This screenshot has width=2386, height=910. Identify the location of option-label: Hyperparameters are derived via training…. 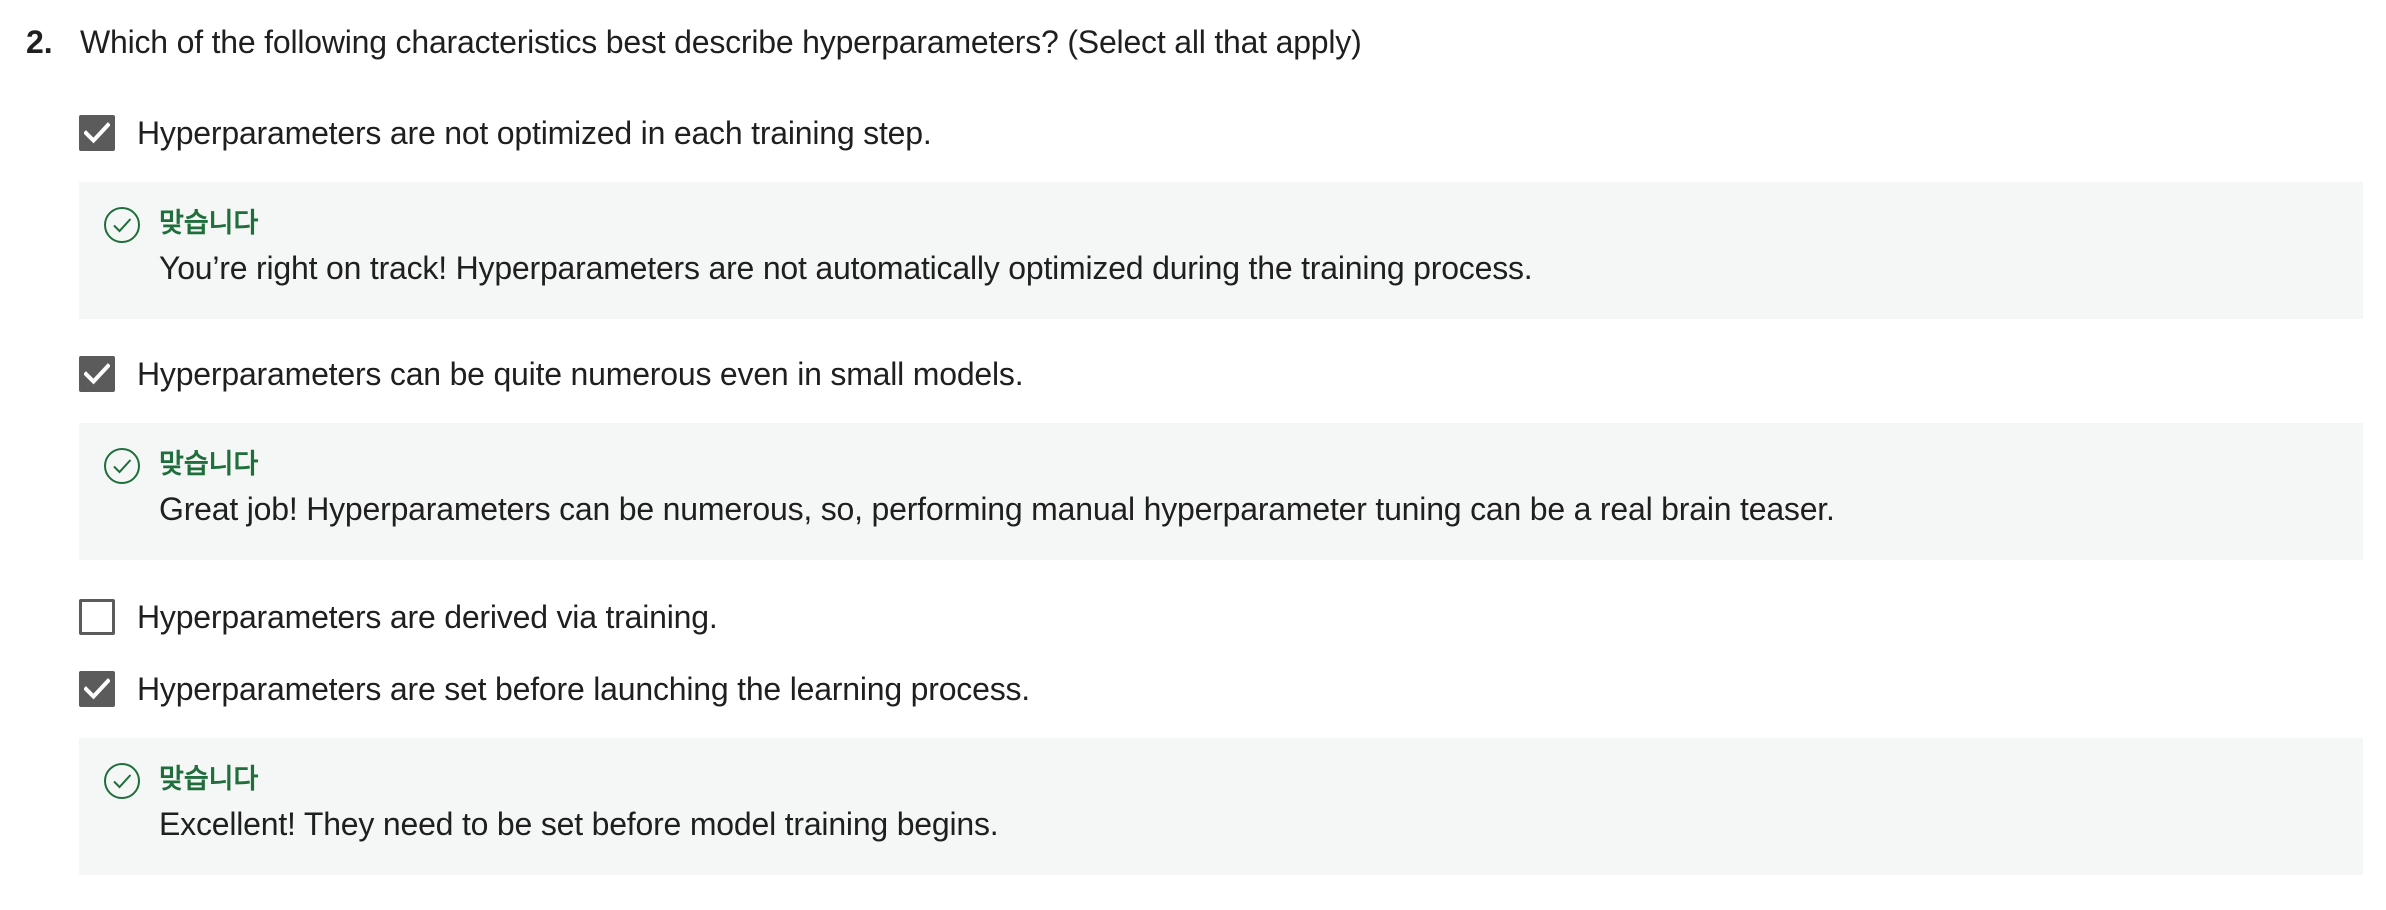
(427, 617).